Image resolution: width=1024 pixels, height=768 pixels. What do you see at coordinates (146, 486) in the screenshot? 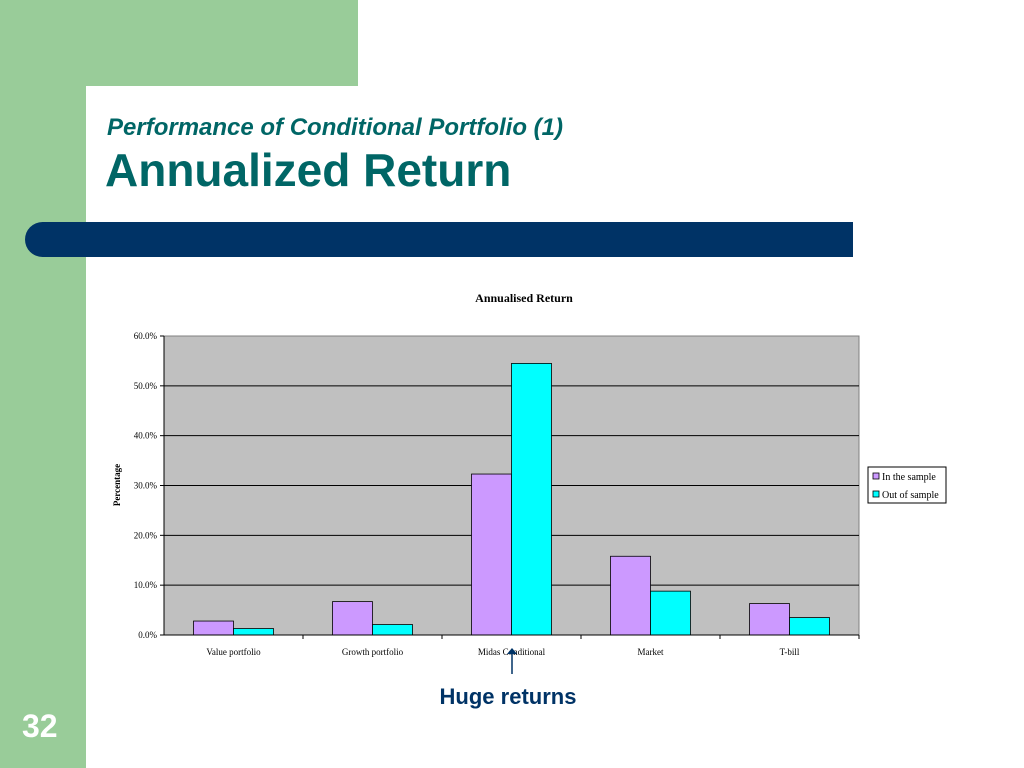
I see `y-tick-label: 30.0%` at bounding box center [146, 486].